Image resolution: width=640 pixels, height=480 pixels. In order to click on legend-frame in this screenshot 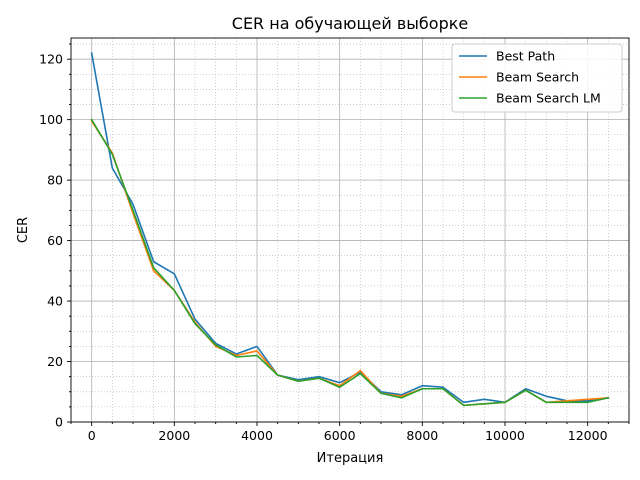, I will do `click(537, 78)`.